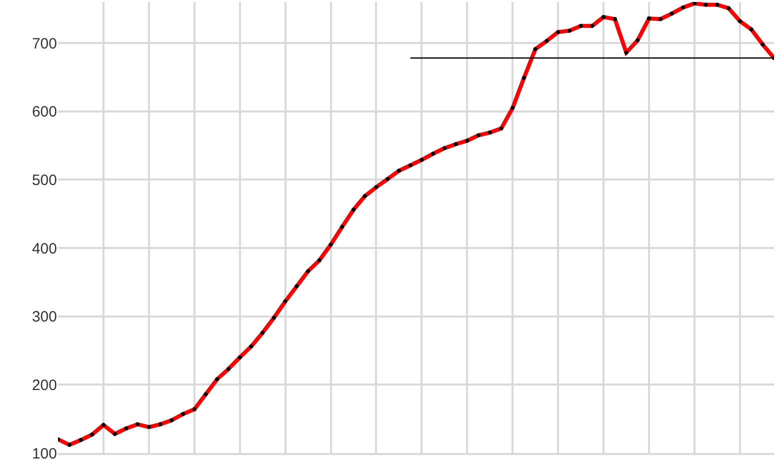 The width and height of the screenshot is (780, 470). Describe the element at coordinates (44, 317) in the screenshot. I see `y-tick-label: 300` at that location.